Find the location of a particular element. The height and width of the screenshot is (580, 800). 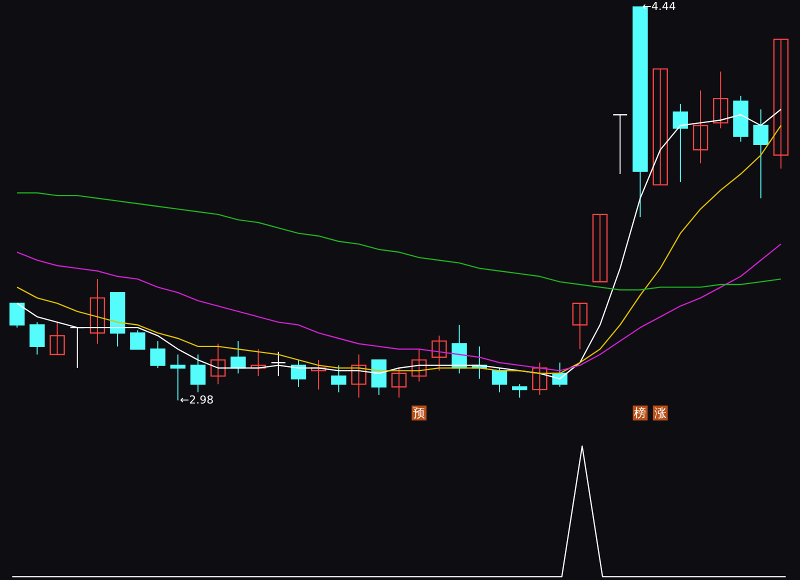

annotation: ←2.98 is located at coordinates (197, 399).